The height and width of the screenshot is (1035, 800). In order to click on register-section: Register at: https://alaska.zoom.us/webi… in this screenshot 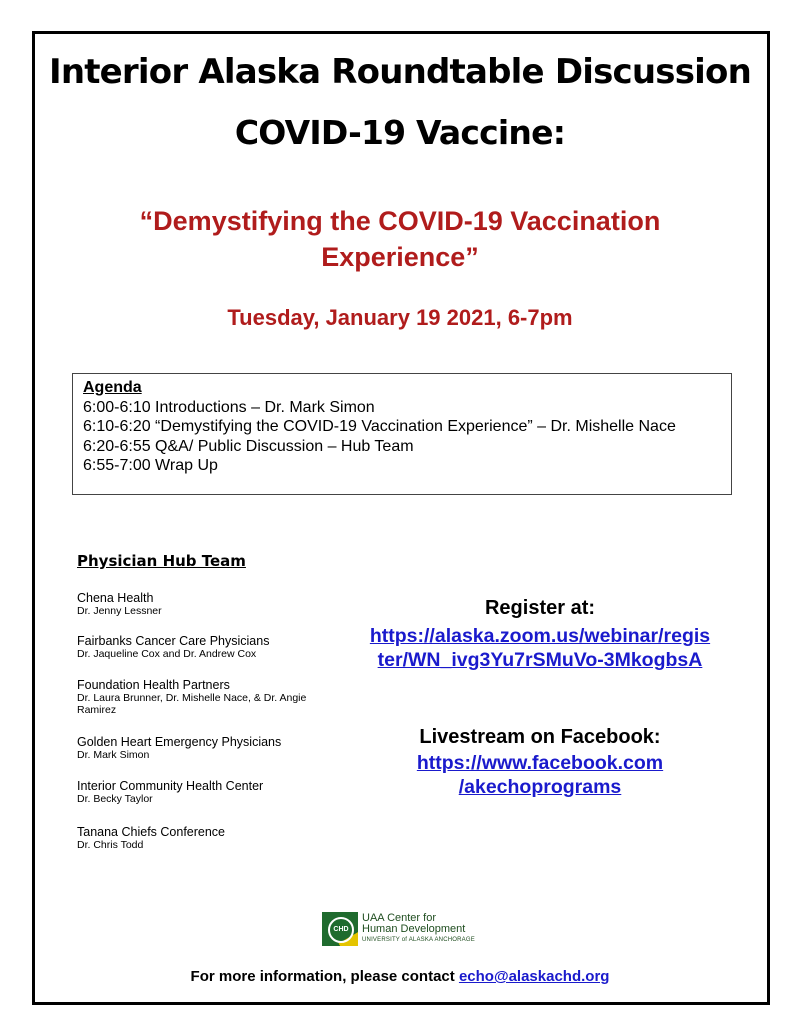, I will do `click(540, 634)`.